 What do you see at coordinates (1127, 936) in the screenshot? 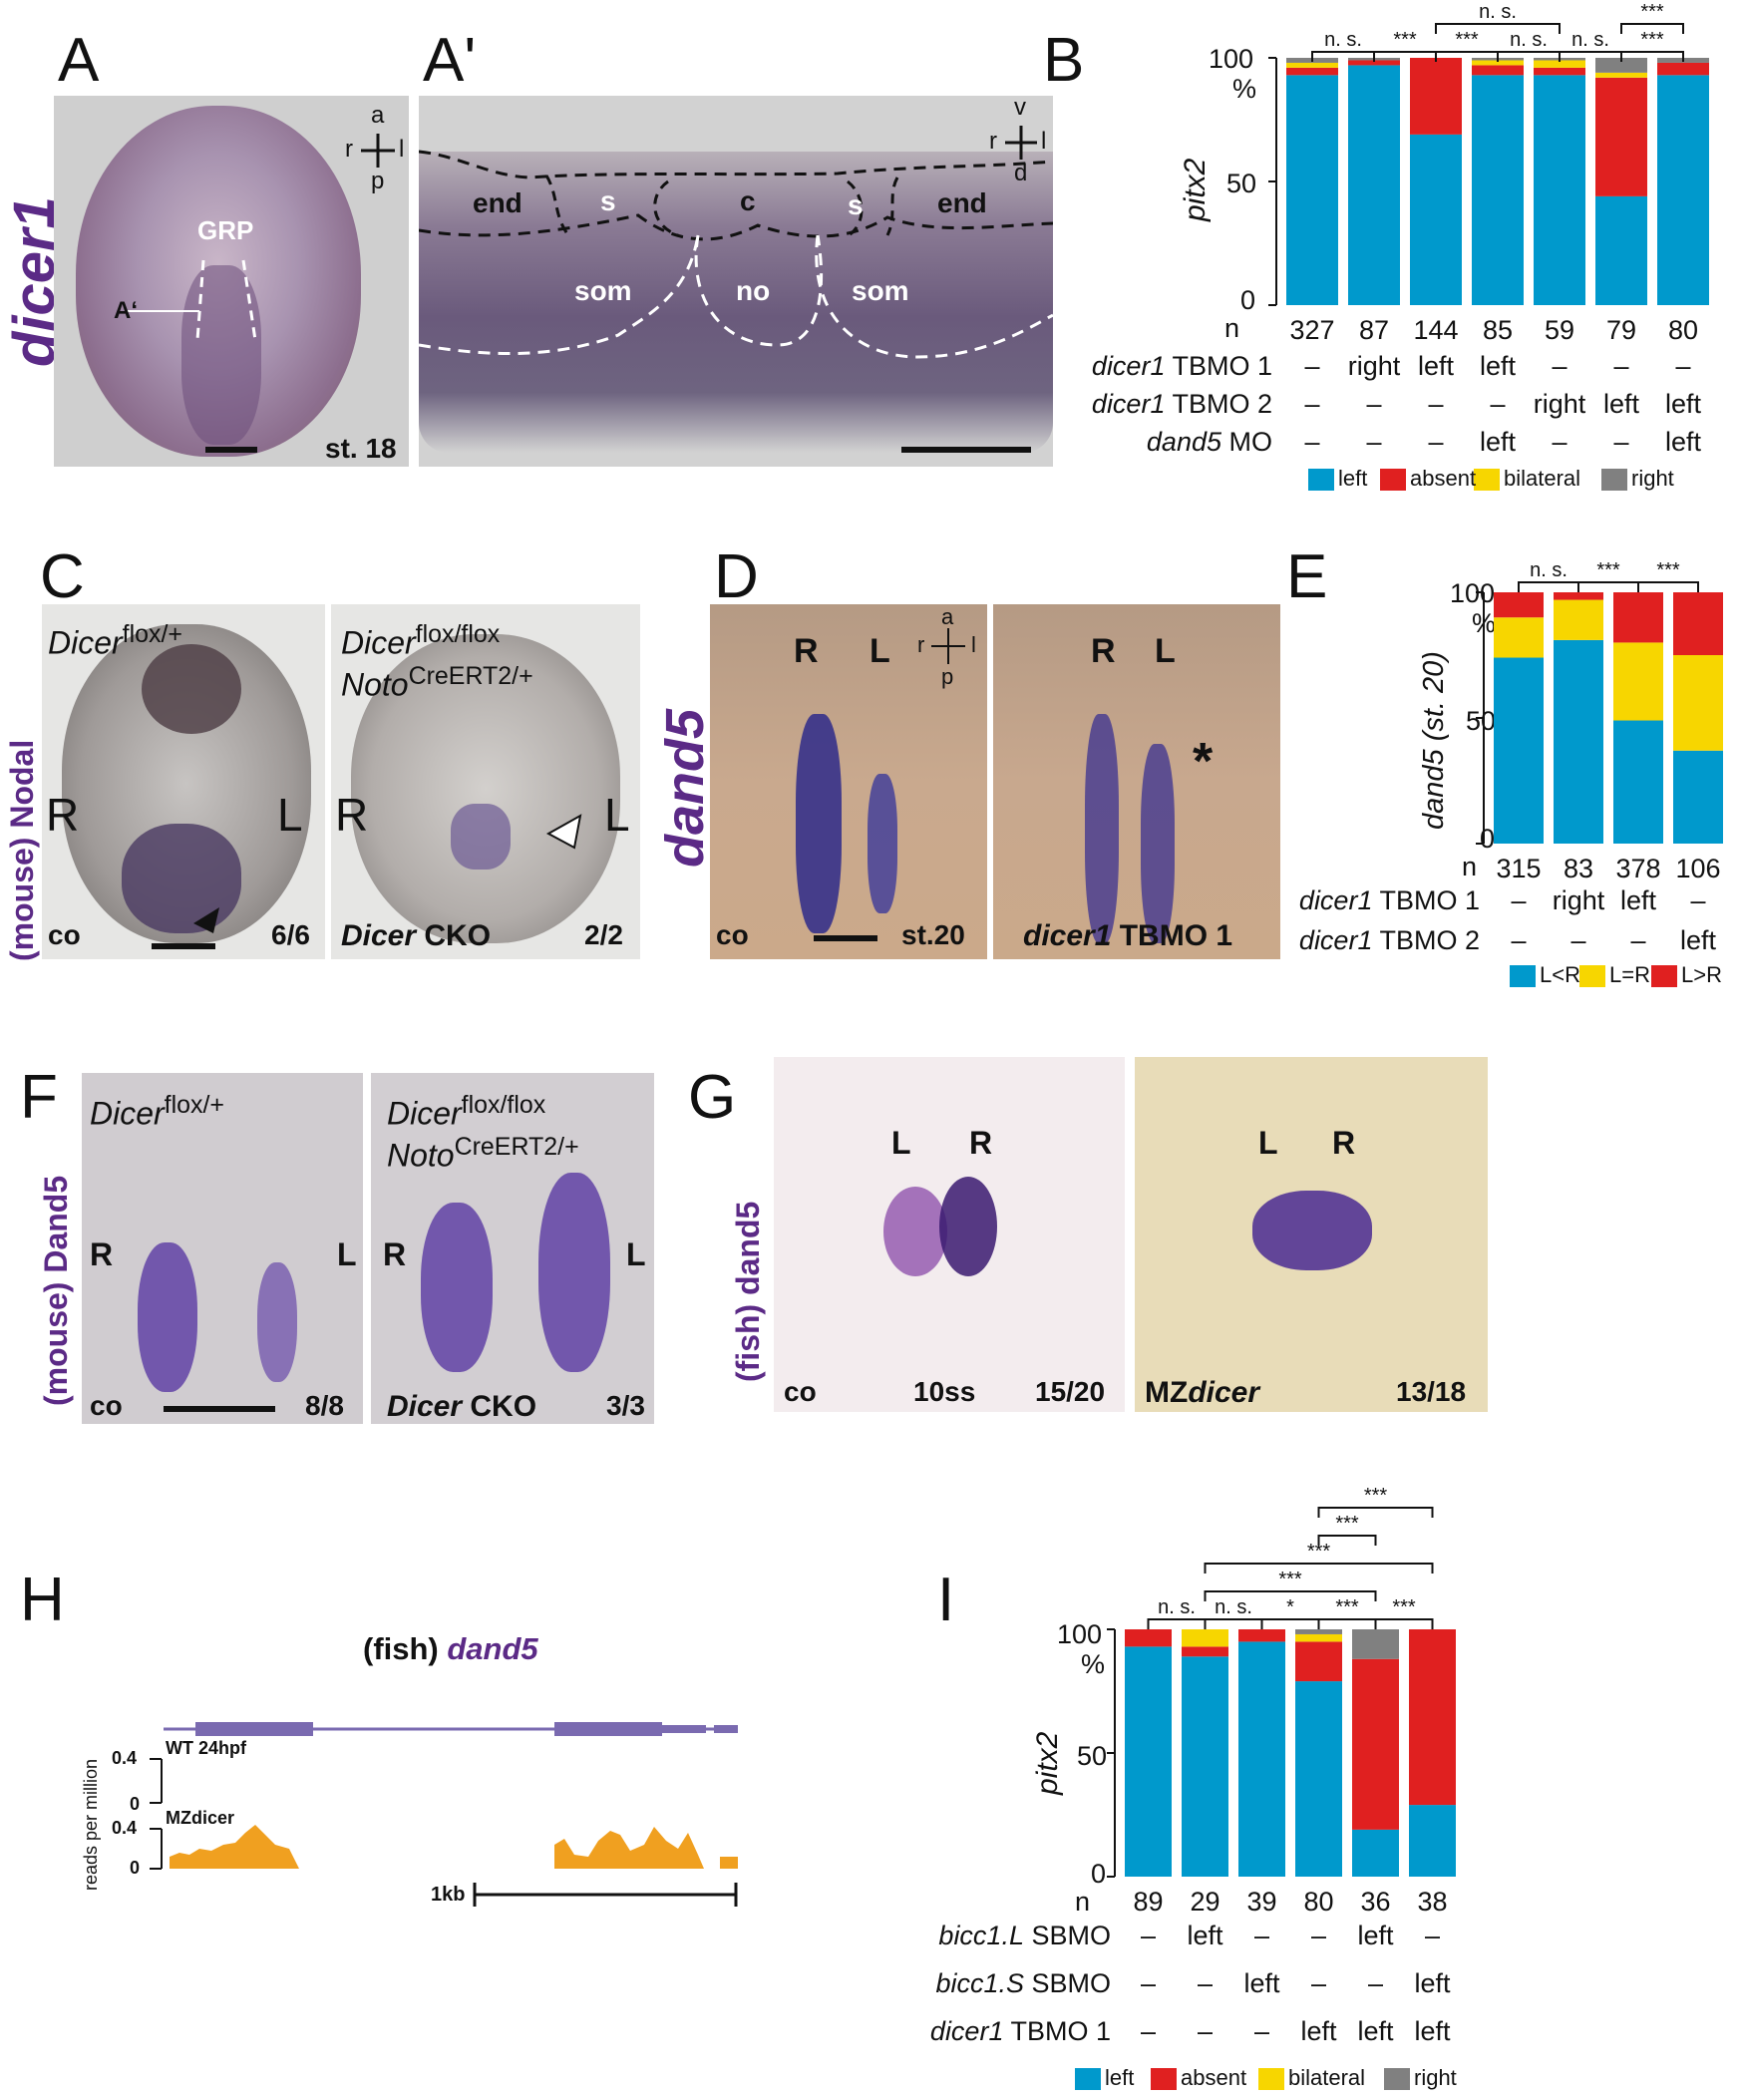
I see `panel-d-tbmo: dicer1 TBMO 1` at bounding box center [1127, 936].